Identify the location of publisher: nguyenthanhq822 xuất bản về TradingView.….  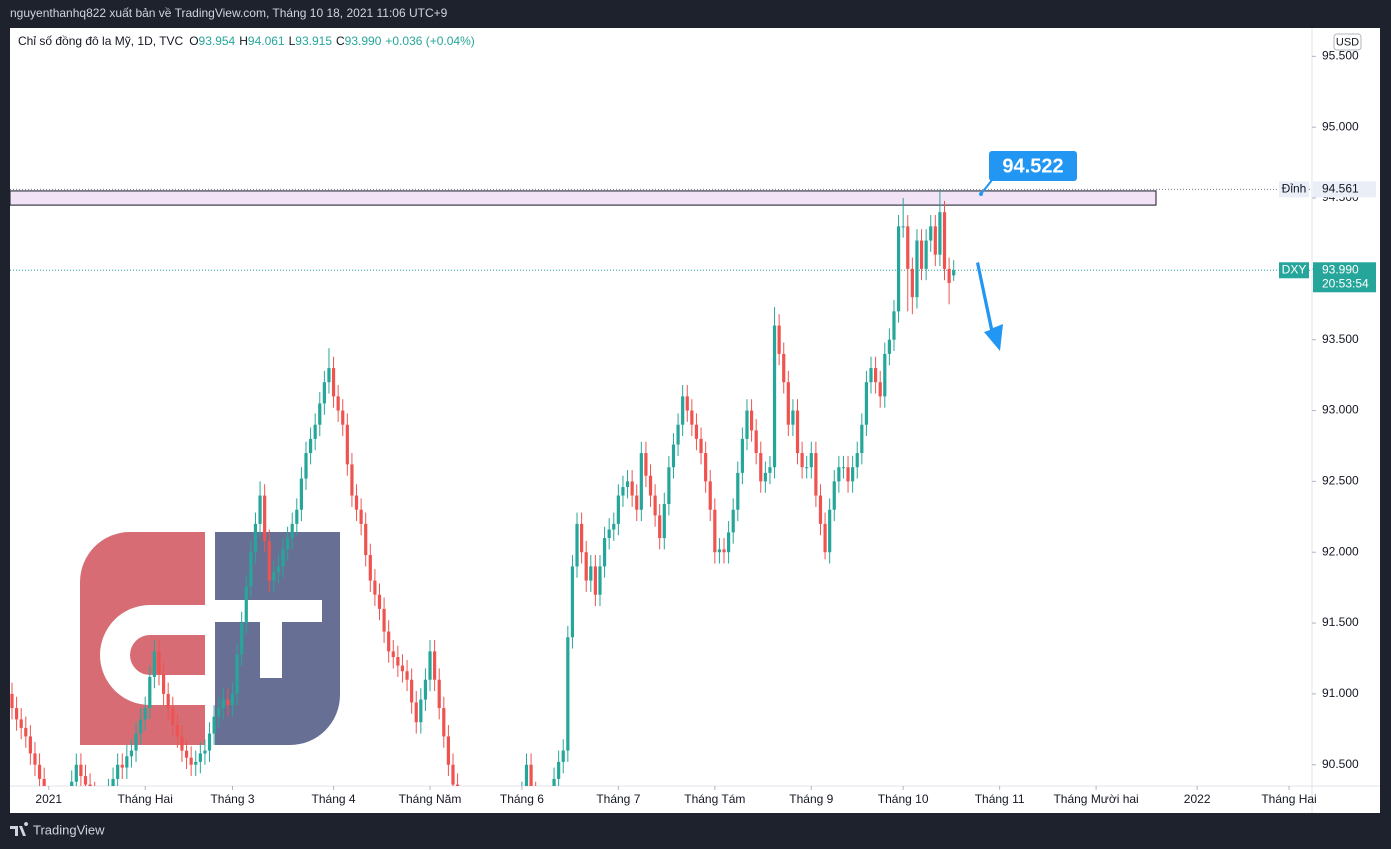
(229, 13).